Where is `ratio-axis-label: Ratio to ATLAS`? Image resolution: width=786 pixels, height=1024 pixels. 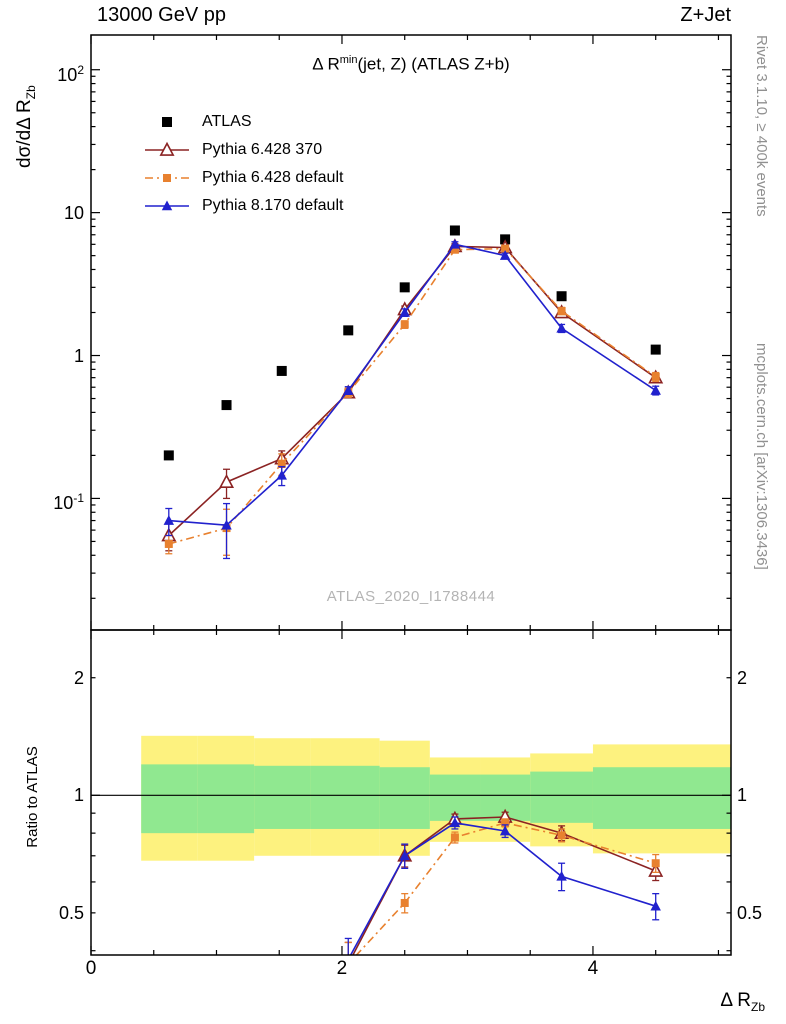 ratio-axis-label: Ratio to ATLAS is located at coordinates (32, 797).